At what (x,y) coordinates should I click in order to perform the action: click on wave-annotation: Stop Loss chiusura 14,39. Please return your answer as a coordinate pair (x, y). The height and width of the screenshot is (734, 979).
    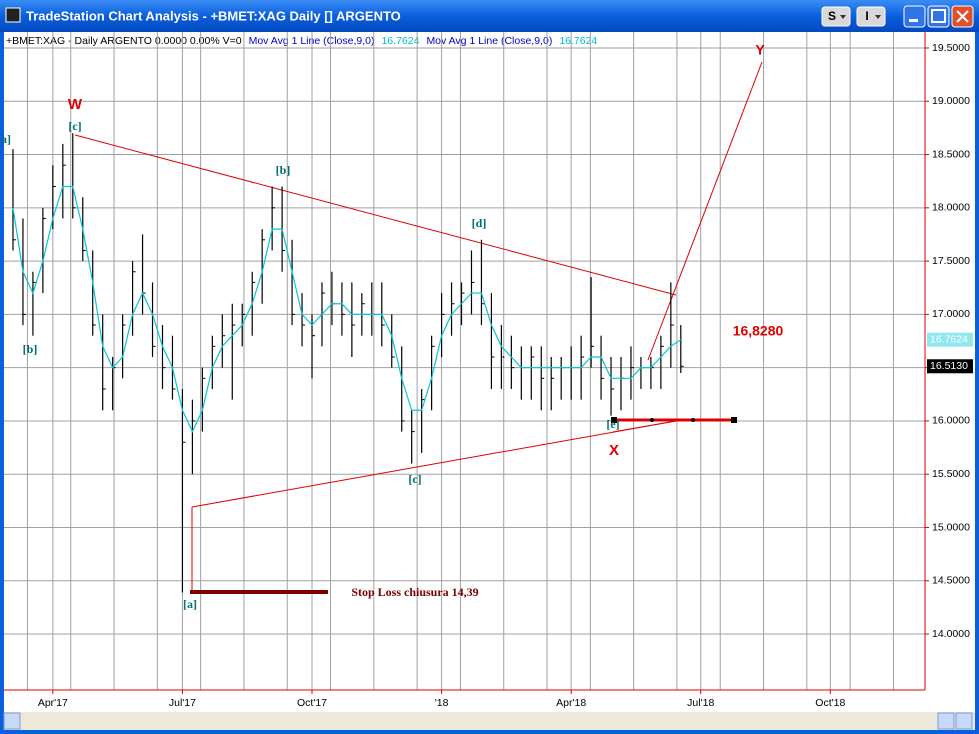
    Looking at the image, I should click on (414, 592).